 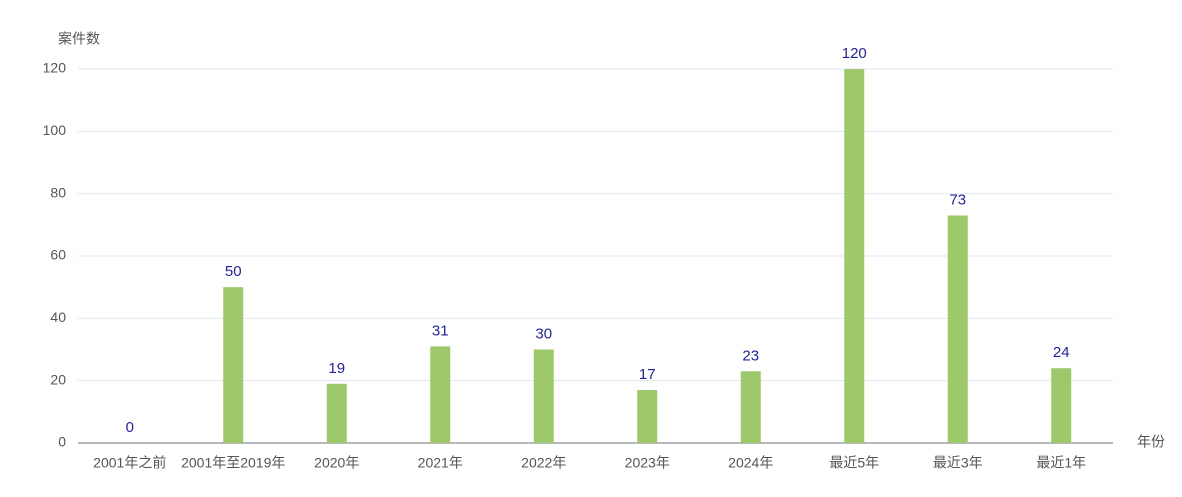 I want to click on y-tick-label: 120, so click(x=55, y=68).